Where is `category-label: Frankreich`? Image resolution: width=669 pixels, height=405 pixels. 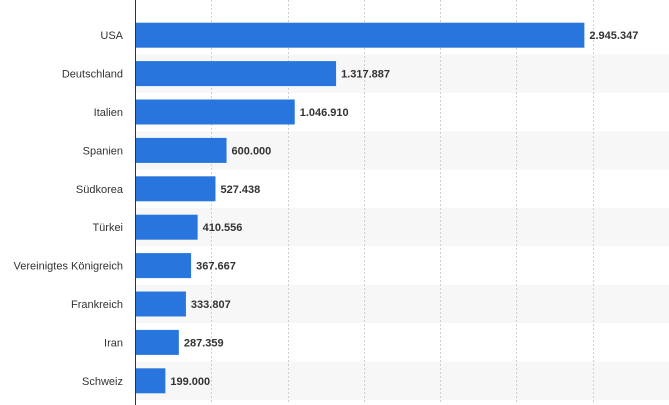 category-label: Frankreich is located at coordinates (97, 305).